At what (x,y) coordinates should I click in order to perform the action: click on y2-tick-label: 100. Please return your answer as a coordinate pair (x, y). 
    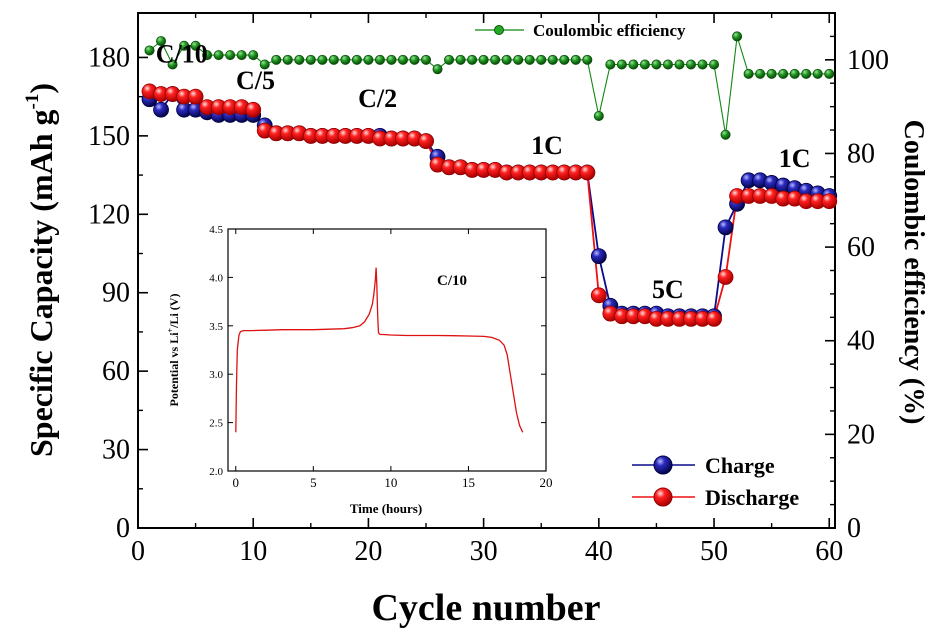
    Looking at the image, I should click on (868, 60).